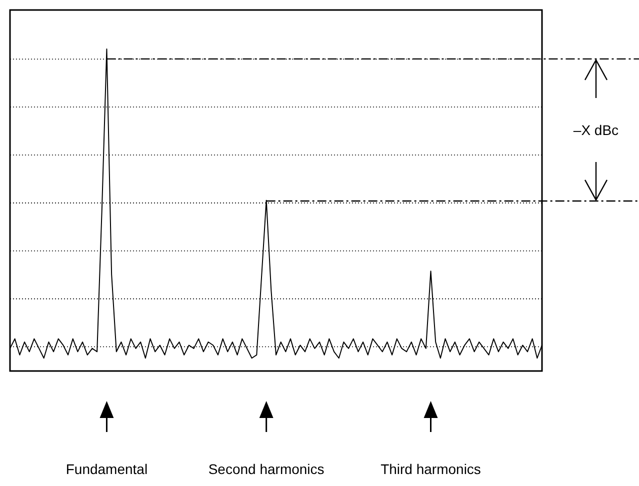 The image size is (639, 486). Describe the element at coordinates (430, 469) in the screenshot. I see `text: Third harmonics` at that location.